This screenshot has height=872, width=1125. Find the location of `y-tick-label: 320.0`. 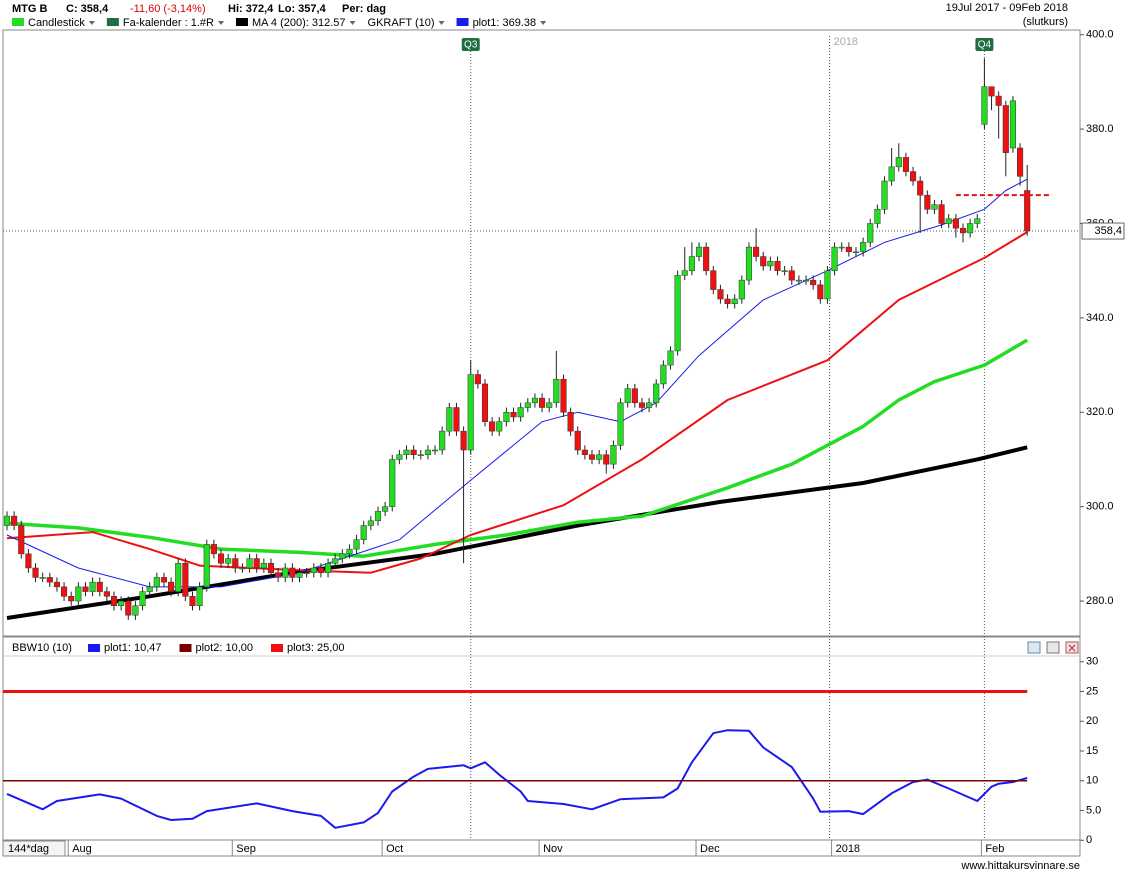

y-tick-label: 320.0 is located at coordinates (1100, 412).